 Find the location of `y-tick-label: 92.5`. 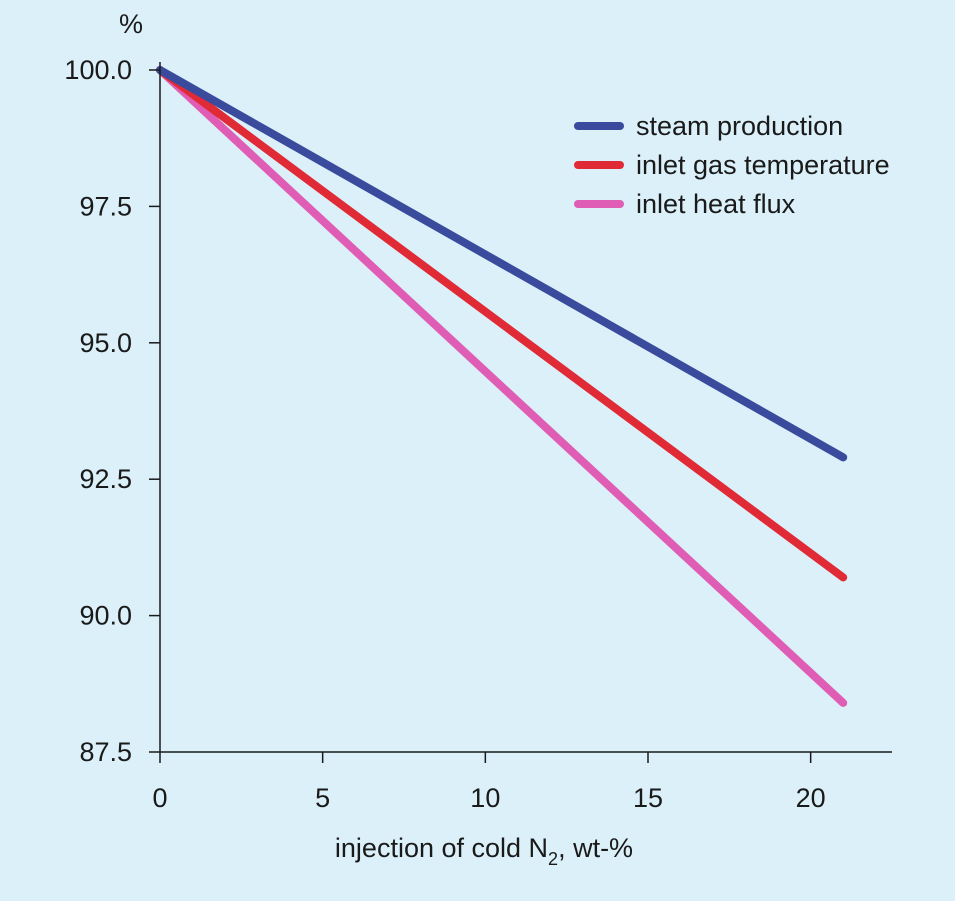

y-tick-label: 92.5 is located at coordinates (105, 479).